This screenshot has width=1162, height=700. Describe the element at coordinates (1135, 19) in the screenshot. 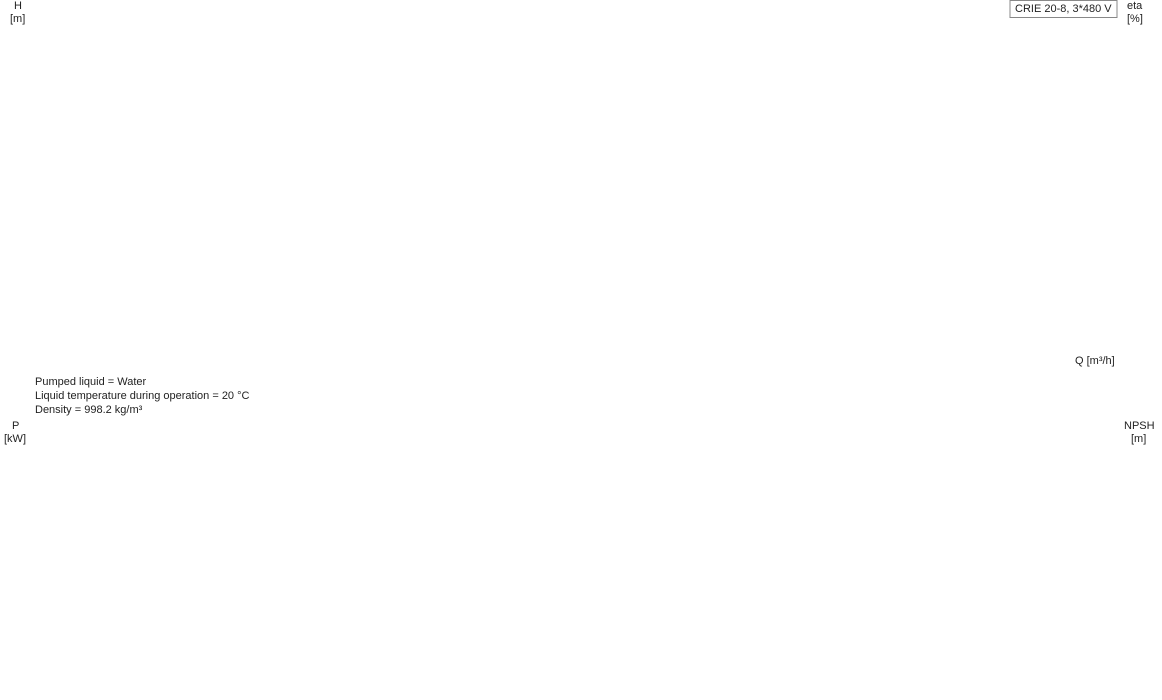

I see `y2-axis-unit: [%]` at that location.